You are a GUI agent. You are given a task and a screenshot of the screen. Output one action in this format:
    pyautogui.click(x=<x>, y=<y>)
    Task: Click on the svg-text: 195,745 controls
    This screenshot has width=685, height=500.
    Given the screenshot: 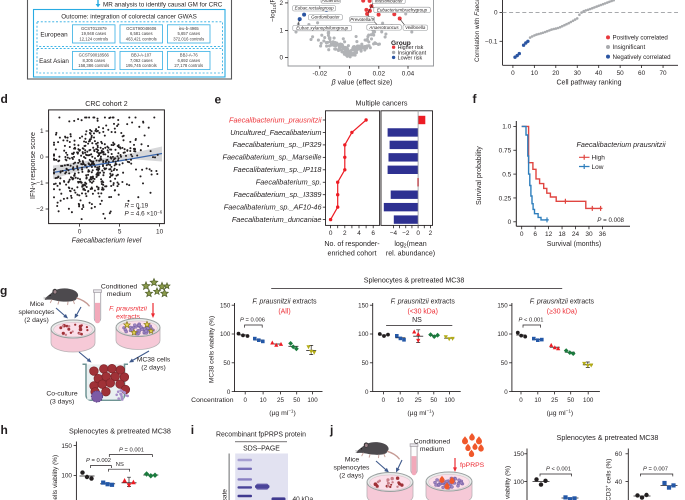 What is the action you would take?
    pyautogui.click(x=141, y=65)
    